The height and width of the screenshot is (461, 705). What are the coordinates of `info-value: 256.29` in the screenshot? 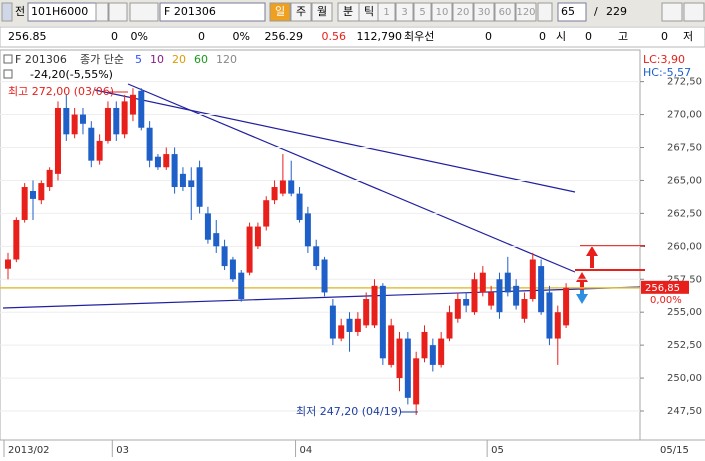 It's located at (284, 36).